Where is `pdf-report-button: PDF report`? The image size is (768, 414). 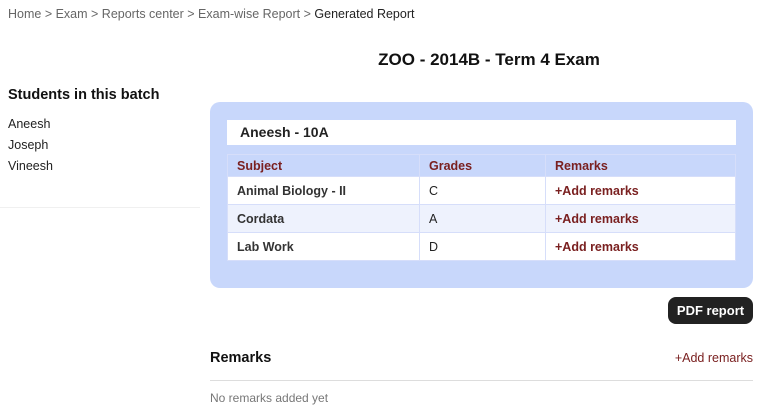
pdf-report-button: PDF report is located at coordinates (710, 310).